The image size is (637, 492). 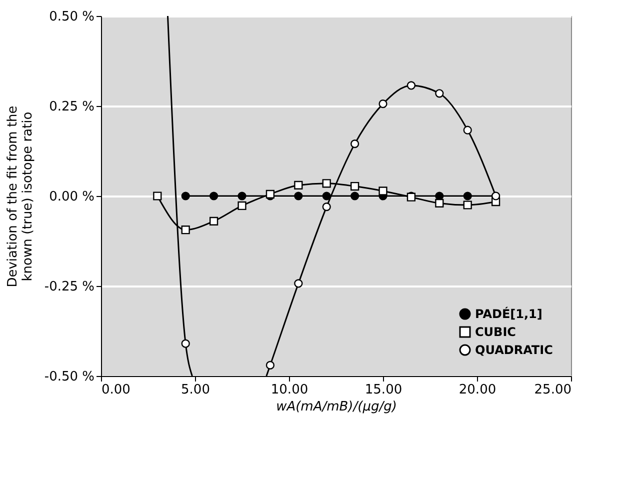 I want to click on y-tick-label: 0.25 %, so click(x=71, y=107).